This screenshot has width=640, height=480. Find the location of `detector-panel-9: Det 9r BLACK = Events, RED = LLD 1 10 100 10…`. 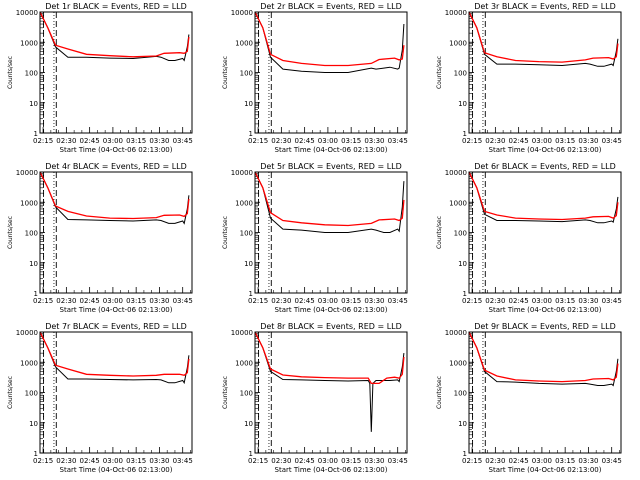

detector-panel-9: Det 9r BLACK = Events, RED = LLD 1 10 100 10… is located at coordinates (529, 398).